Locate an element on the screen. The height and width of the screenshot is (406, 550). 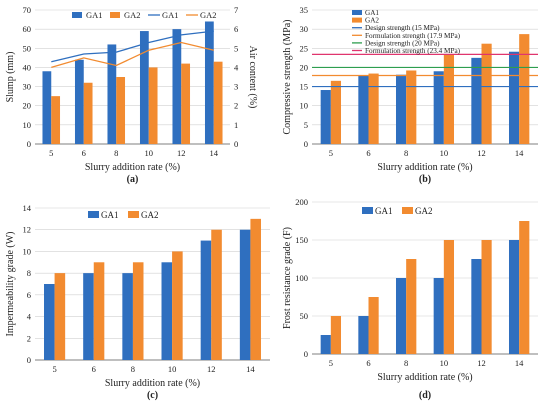
panel-label: (b) is located at coordinates (425, 179).